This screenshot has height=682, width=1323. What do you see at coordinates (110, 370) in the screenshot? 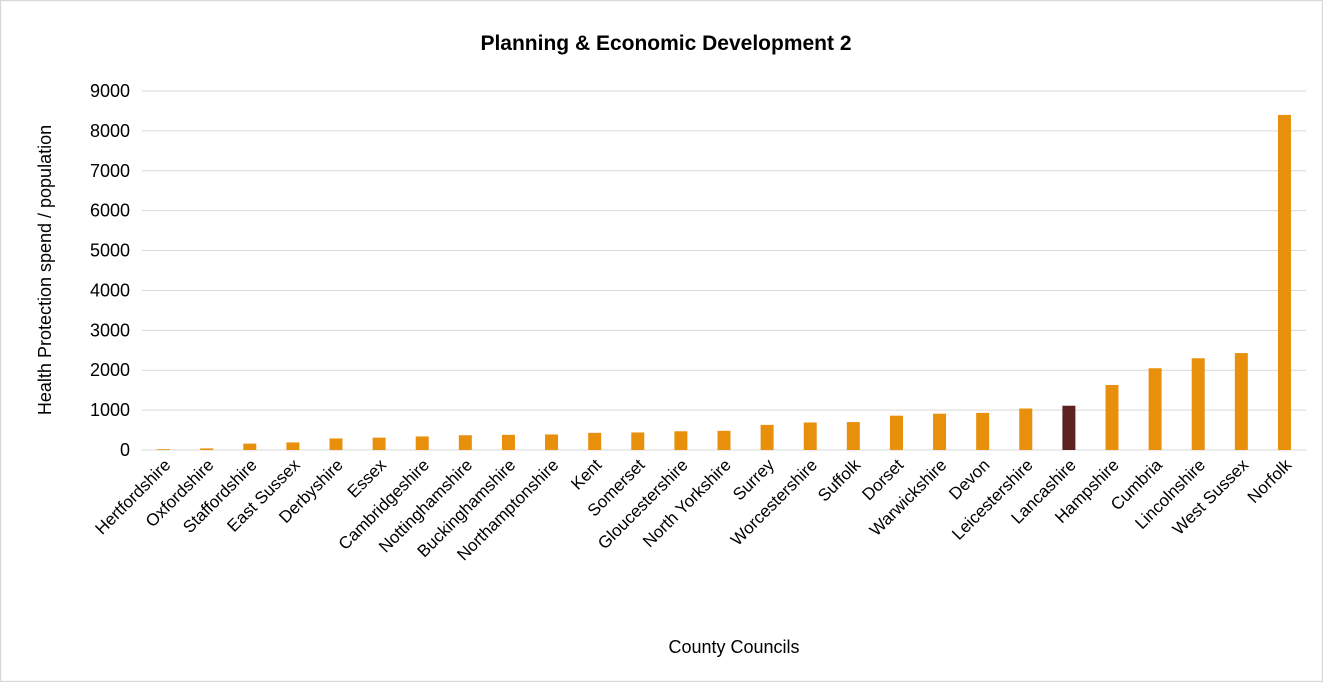
I see `y-tick-label: 2000` at bounding box center [110, 370].